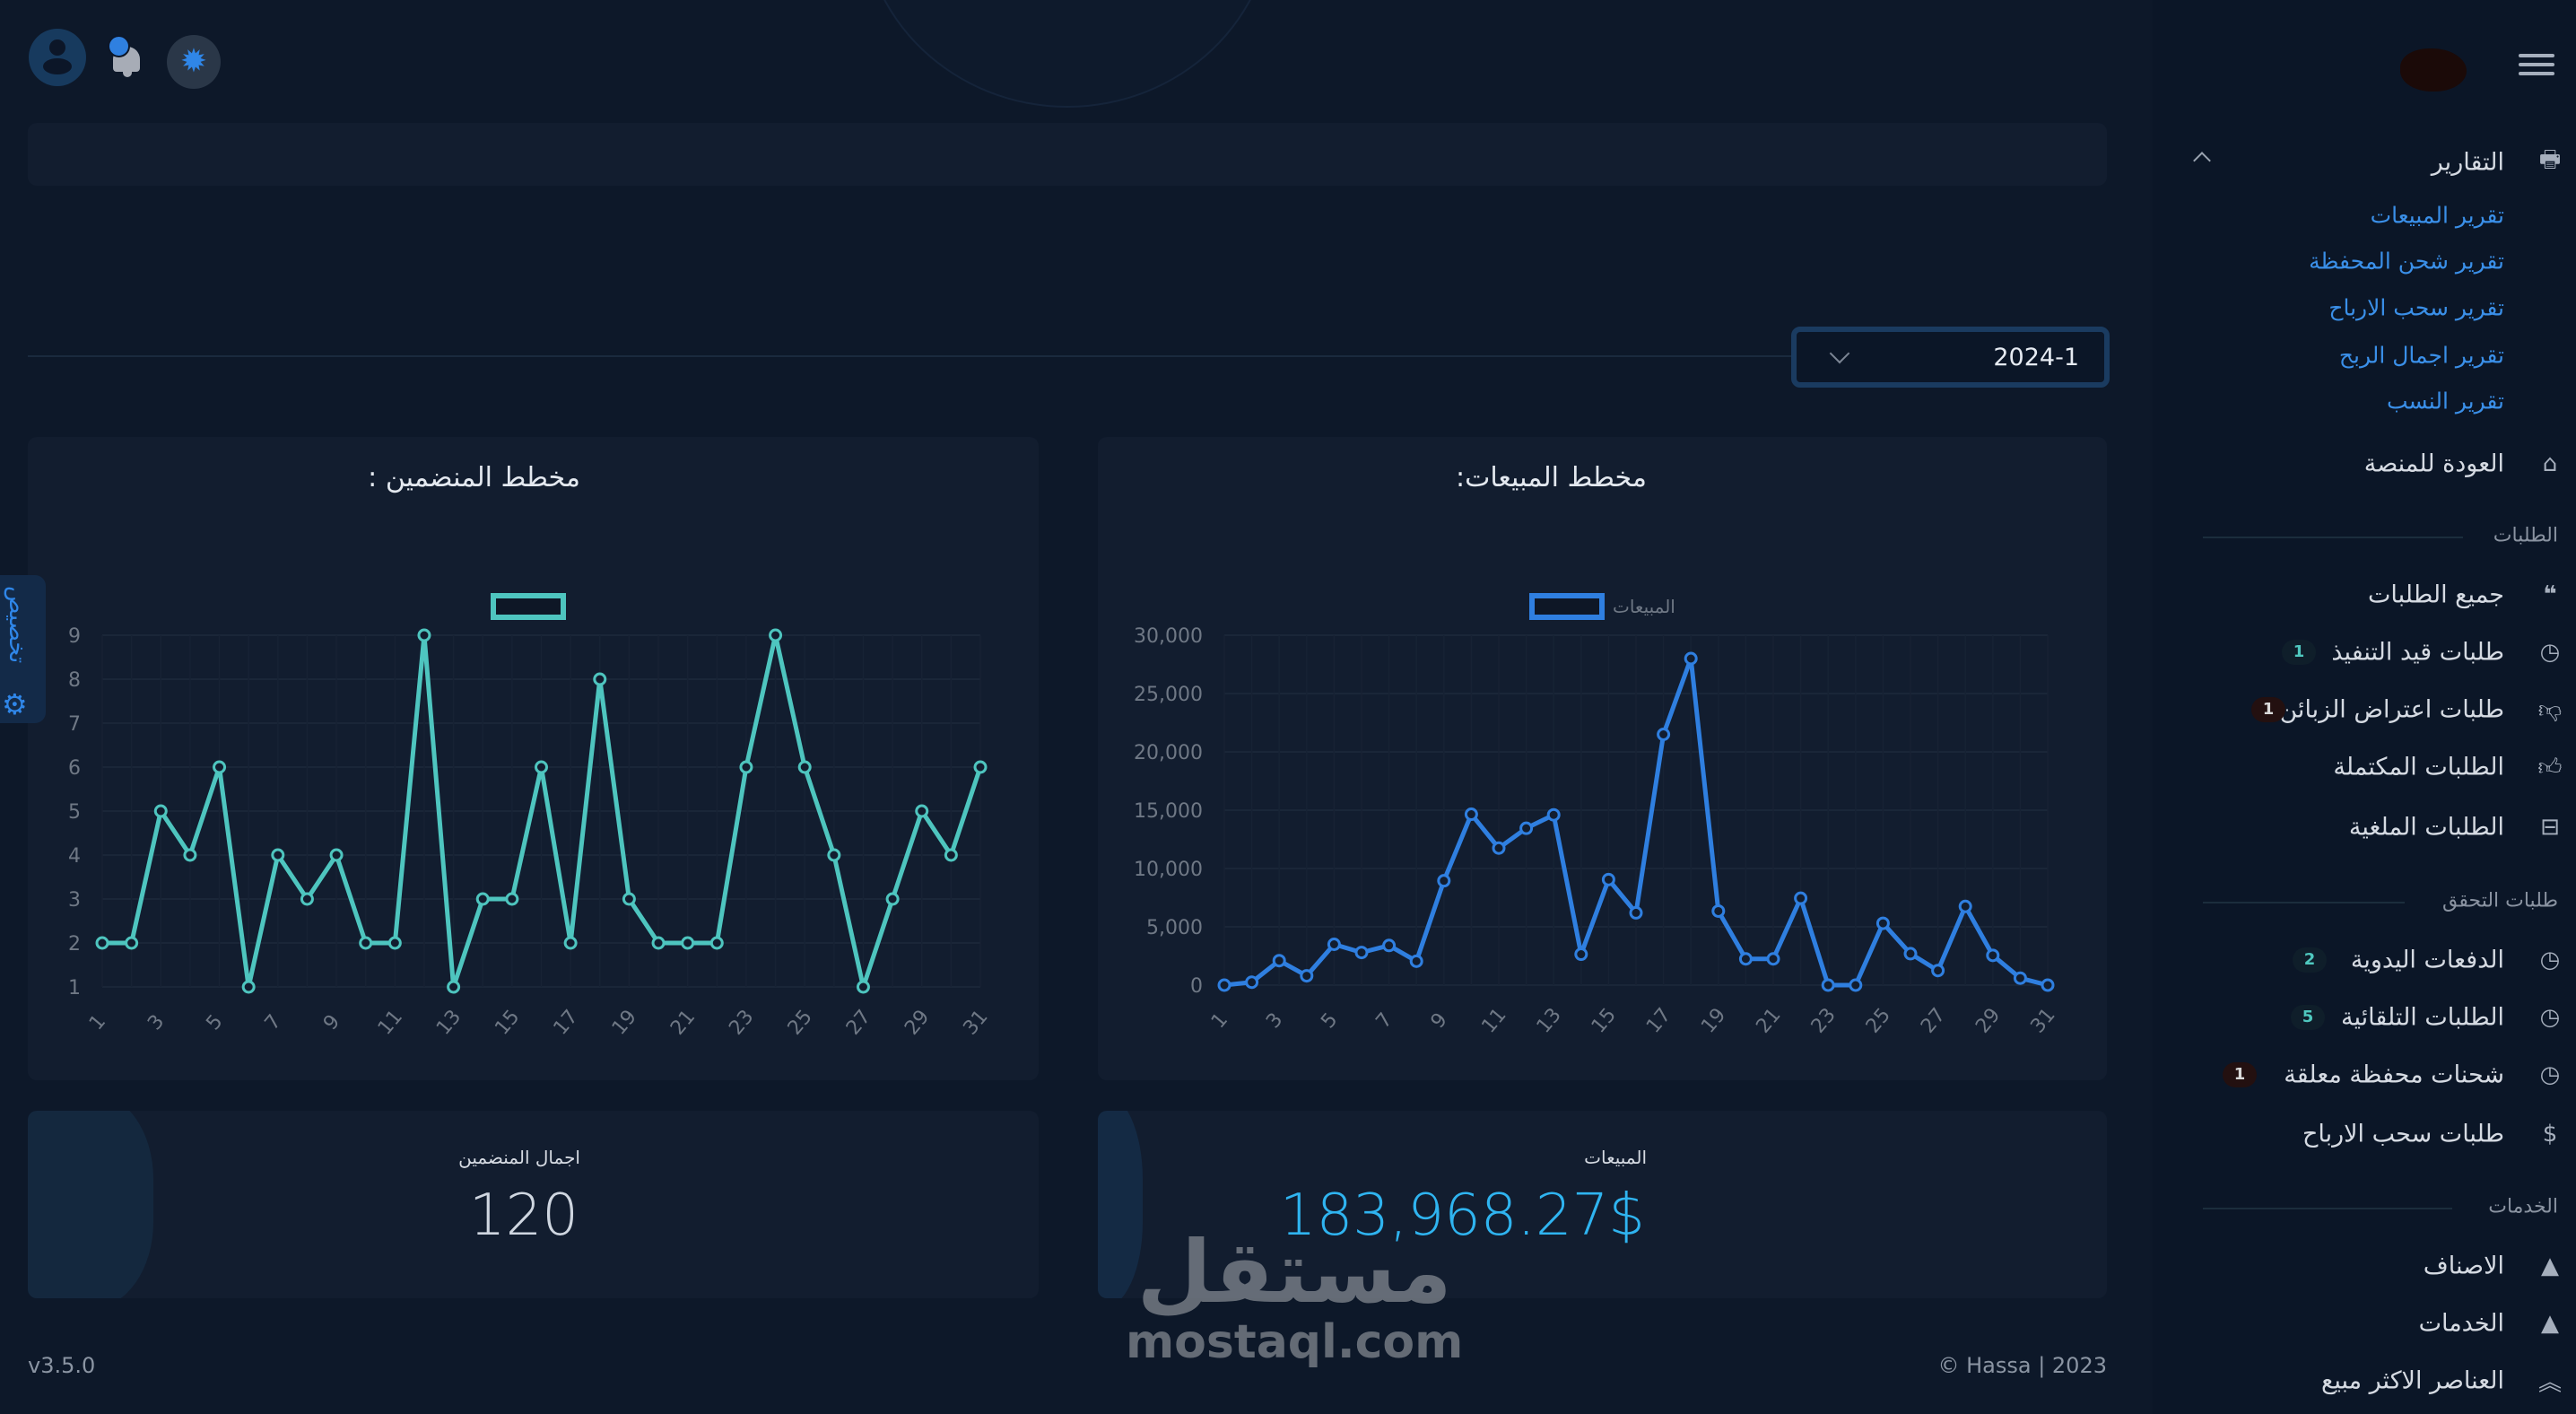  I want to click on sidebar-subitem-withdraw-report: تقرير سحب الارباح, so click(2416, 307).